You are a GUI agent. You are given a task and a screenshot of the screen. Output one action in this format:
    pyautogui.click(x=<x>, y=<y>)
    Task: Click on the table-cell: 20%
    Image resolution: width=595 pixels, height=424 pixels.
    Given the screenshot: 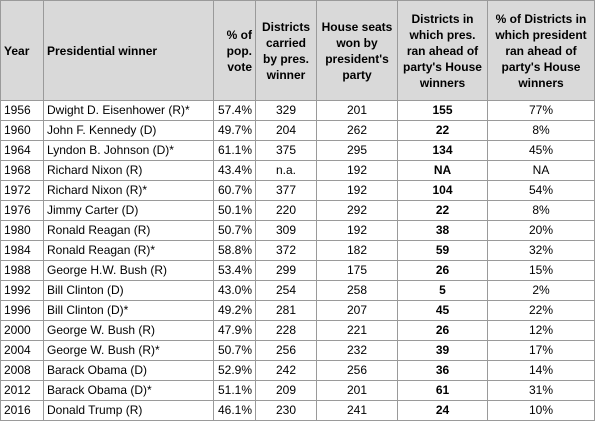 What is the action you would take?
    pyautogui.click(x=541, y=230)
    